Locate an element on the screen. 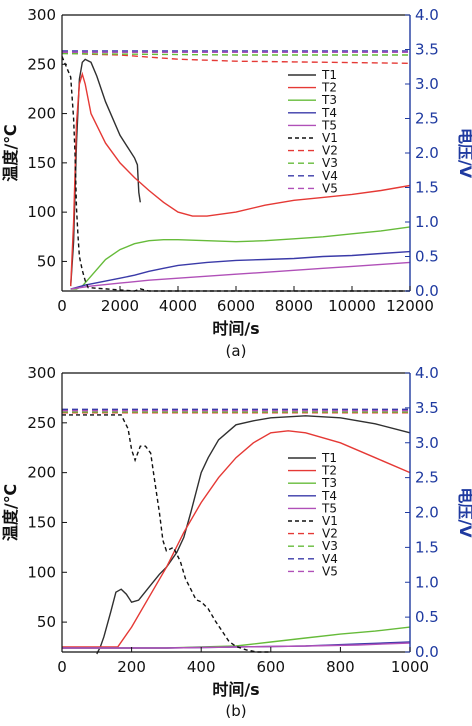 The width and height of the screenshot is (472, 726). x-tick-label: 8000 is located at coordinates (294, 306).